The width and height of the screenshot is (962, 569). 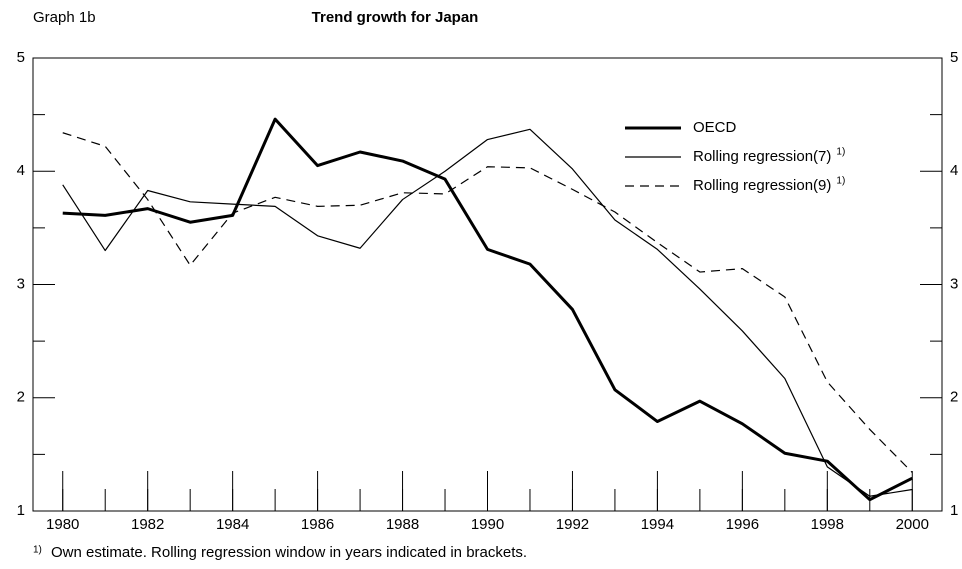 I want to click on x-tick-label: 1984, so click(x=232, y=524).